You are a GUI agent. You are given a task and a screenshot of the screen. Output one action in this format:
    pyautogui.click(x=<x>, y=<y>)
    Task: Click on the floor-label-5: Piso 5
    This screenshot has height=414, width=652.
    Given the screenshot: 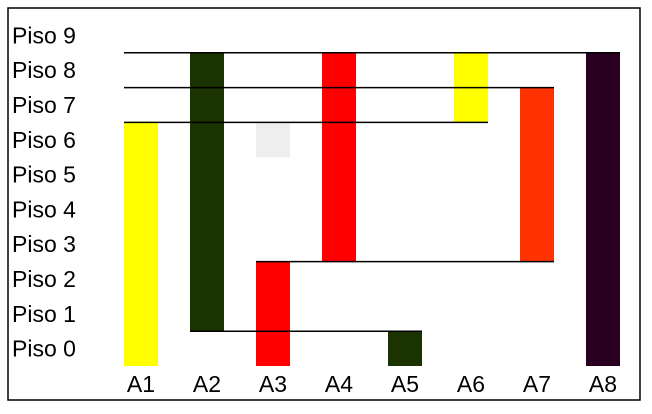 What is the action you would take?
    pyautogui.click(x=44, y=175)
    